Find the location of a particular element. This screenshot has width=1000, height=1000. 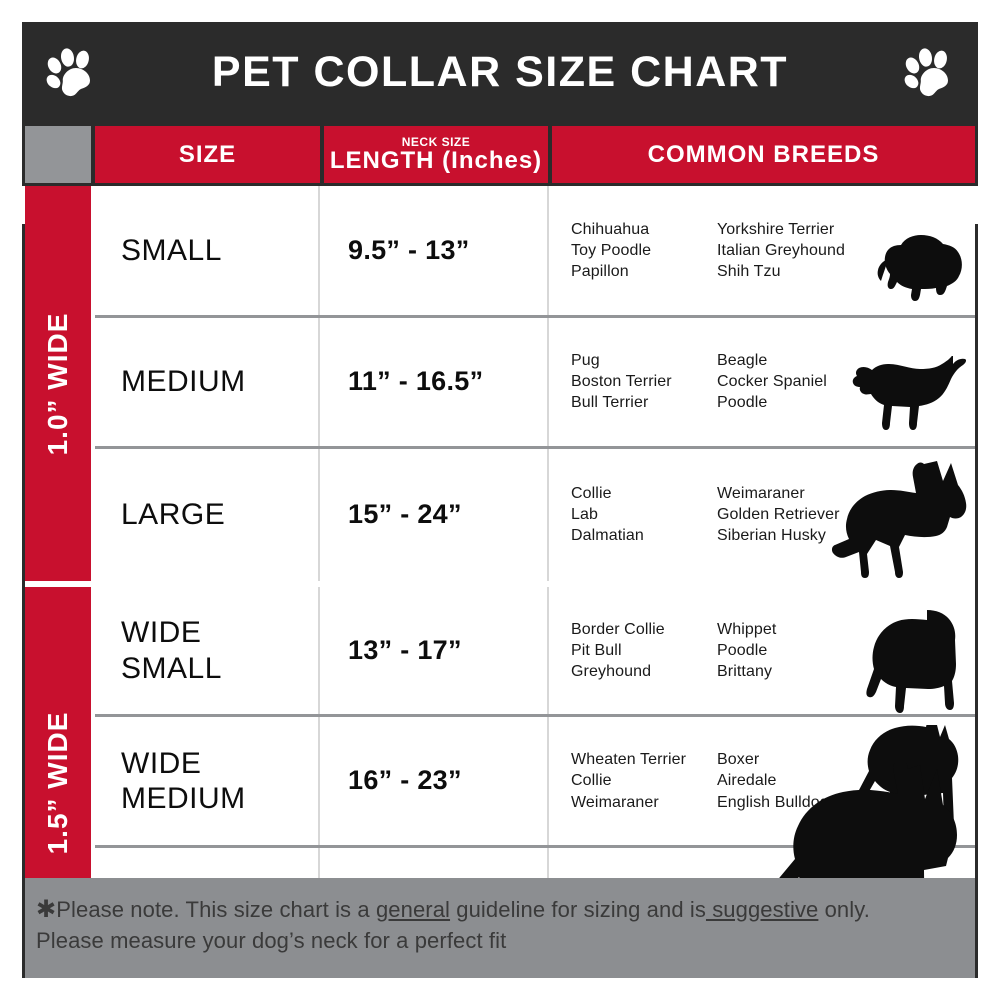

breed-item: English Bulldog is located at coordinates (773, 802).